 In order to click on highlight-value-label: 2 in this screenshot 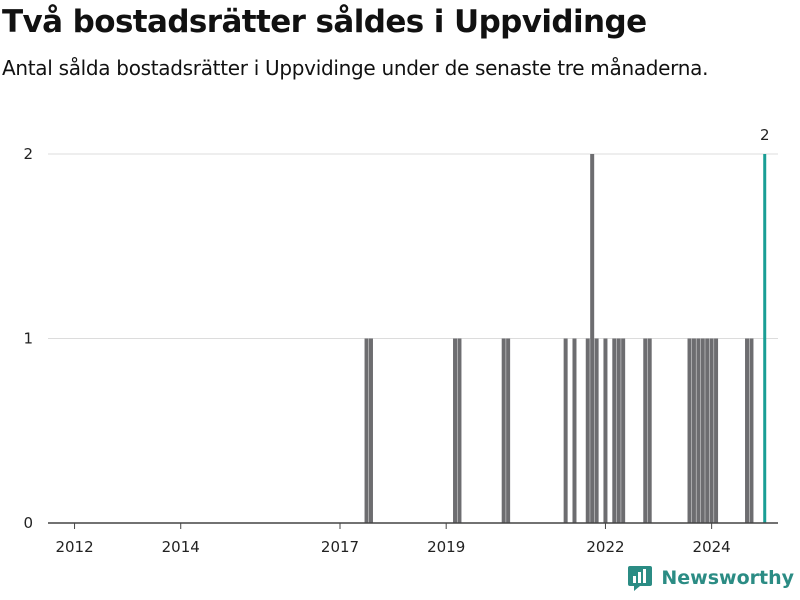, I will do `click(765, 135)`.